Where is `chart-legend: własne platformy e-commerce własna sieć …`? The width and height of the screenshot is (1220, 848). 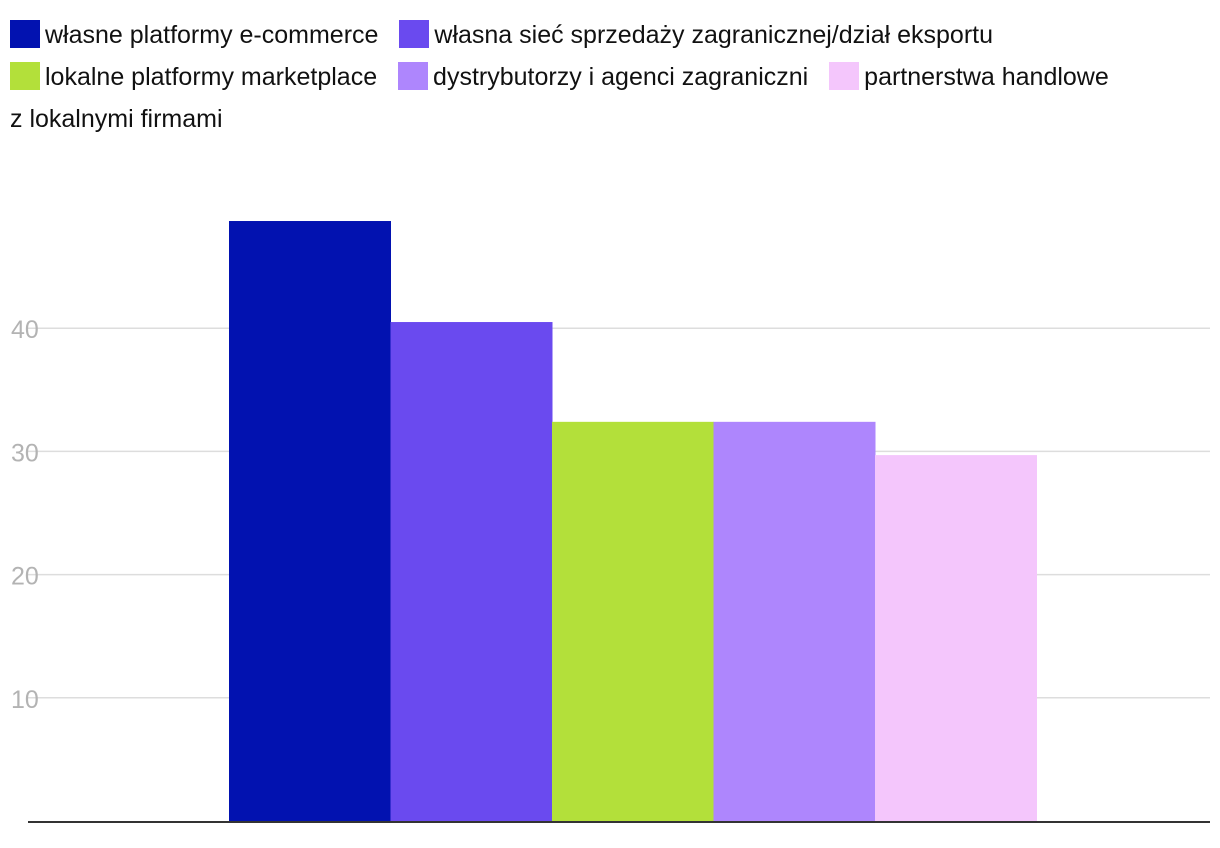 chart-legend: własne platformy e-commerce własna sieć … is located at coordinates (562, 77).